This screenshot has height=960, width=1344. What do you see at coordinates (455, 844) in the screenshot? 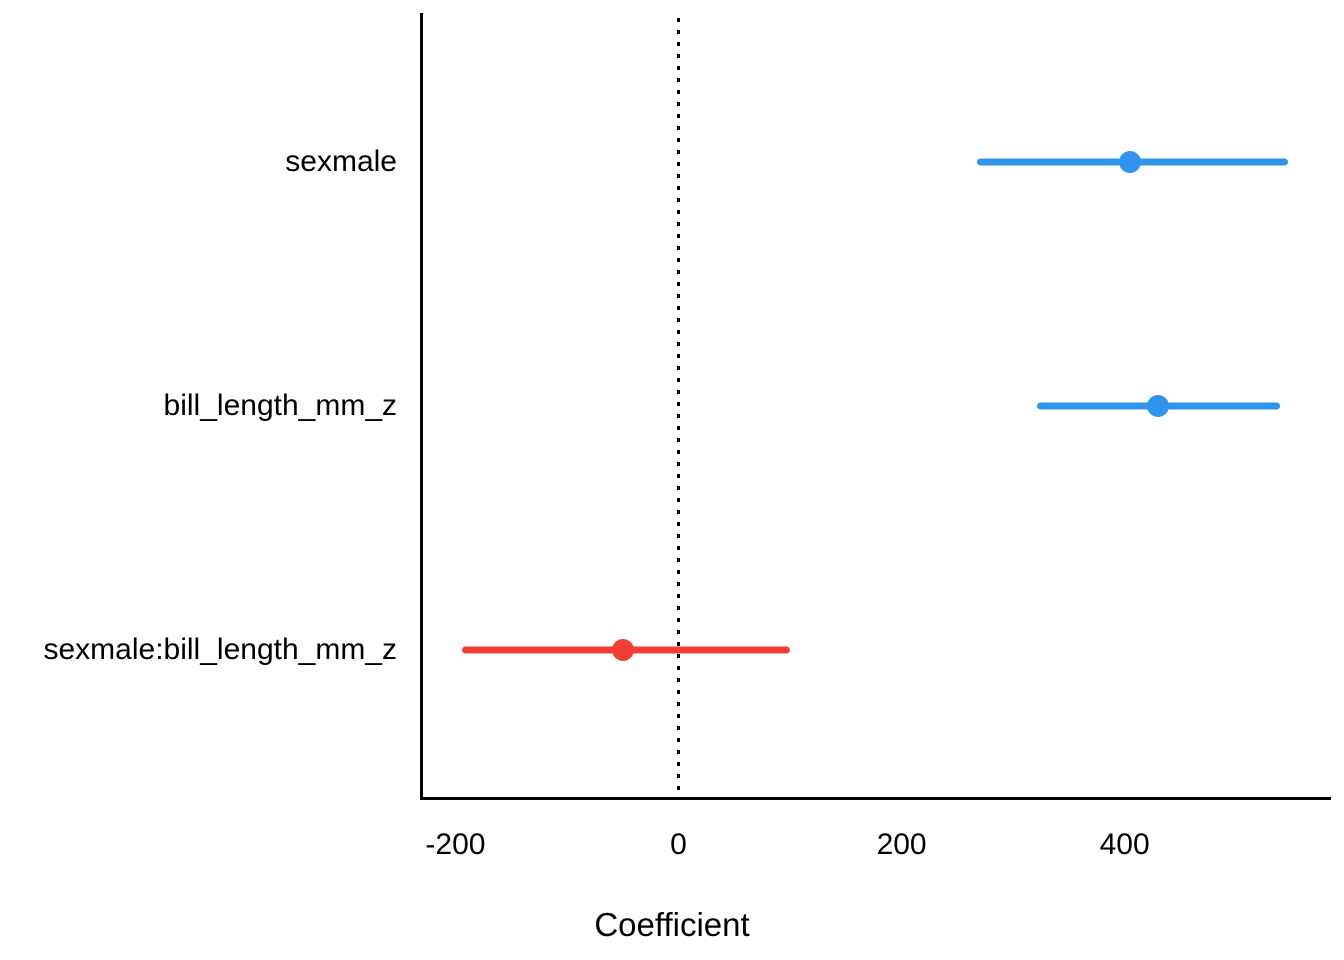
I see `x-tick-label: -200` at bounding box center [455, 844].